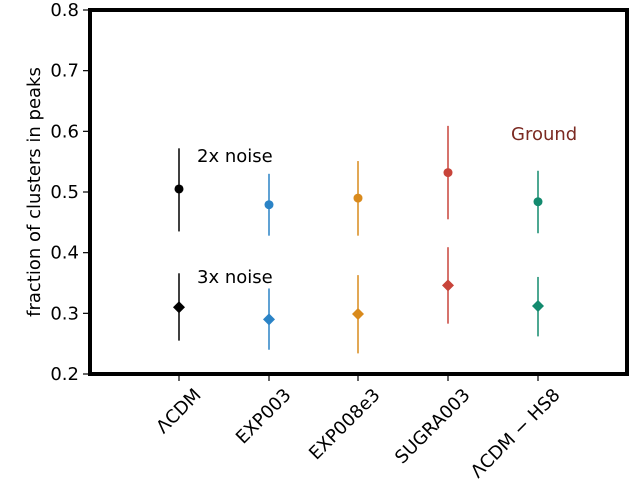  I want to click on y-tick-label-4: 0.6, so click(64, 131).